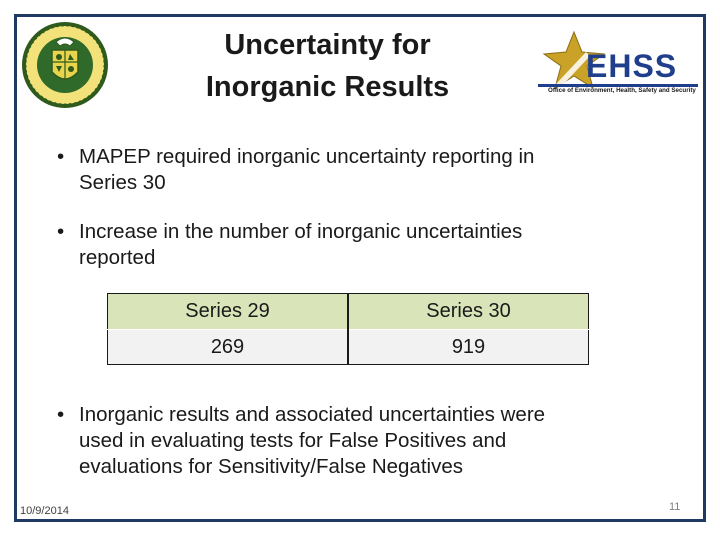  I want to click on table-row: 269 919, so click(348, 347).